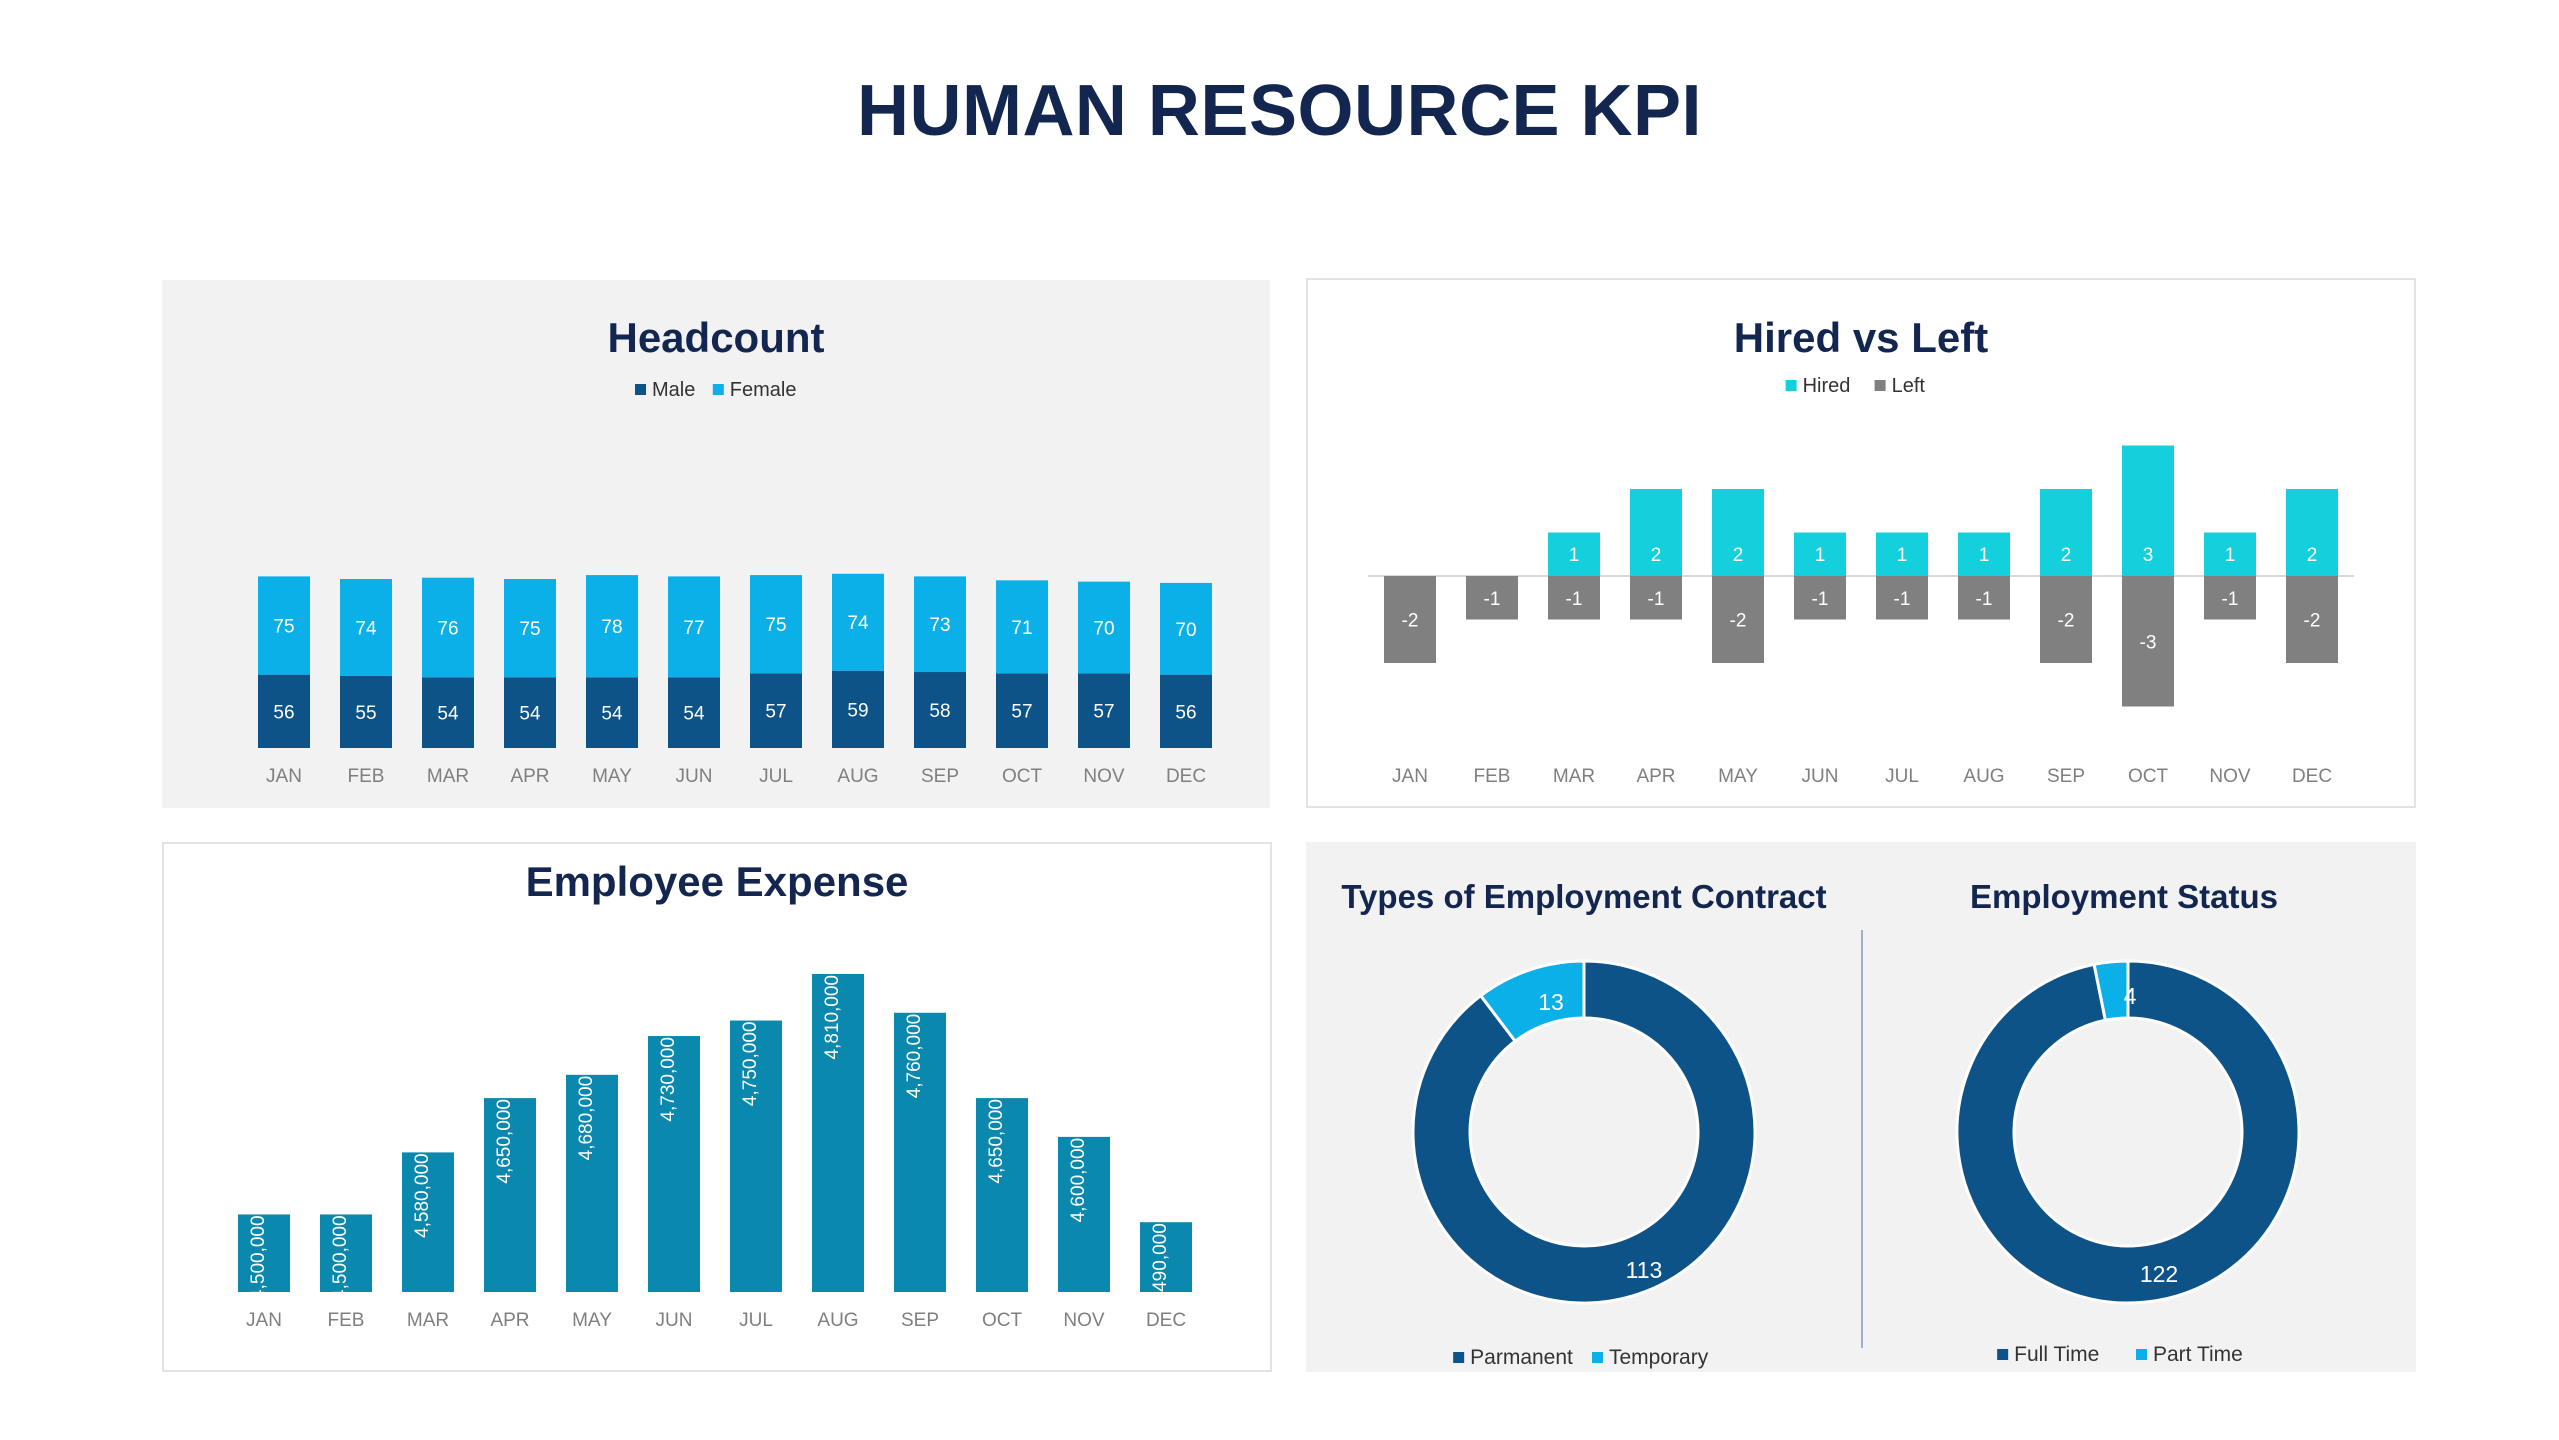 Image resolution: width=2559 pixels, height=1440 pixels. I want to click on headcount-label-female: 75, so click(775, 625).